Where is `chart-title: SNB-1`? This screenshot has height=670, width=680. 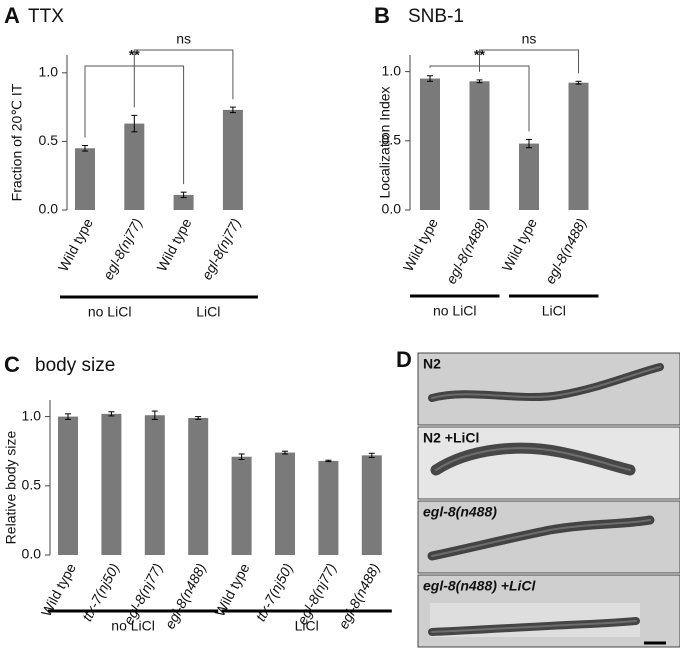
chart-title: SNB-1 is located at coordinates (436, 16).